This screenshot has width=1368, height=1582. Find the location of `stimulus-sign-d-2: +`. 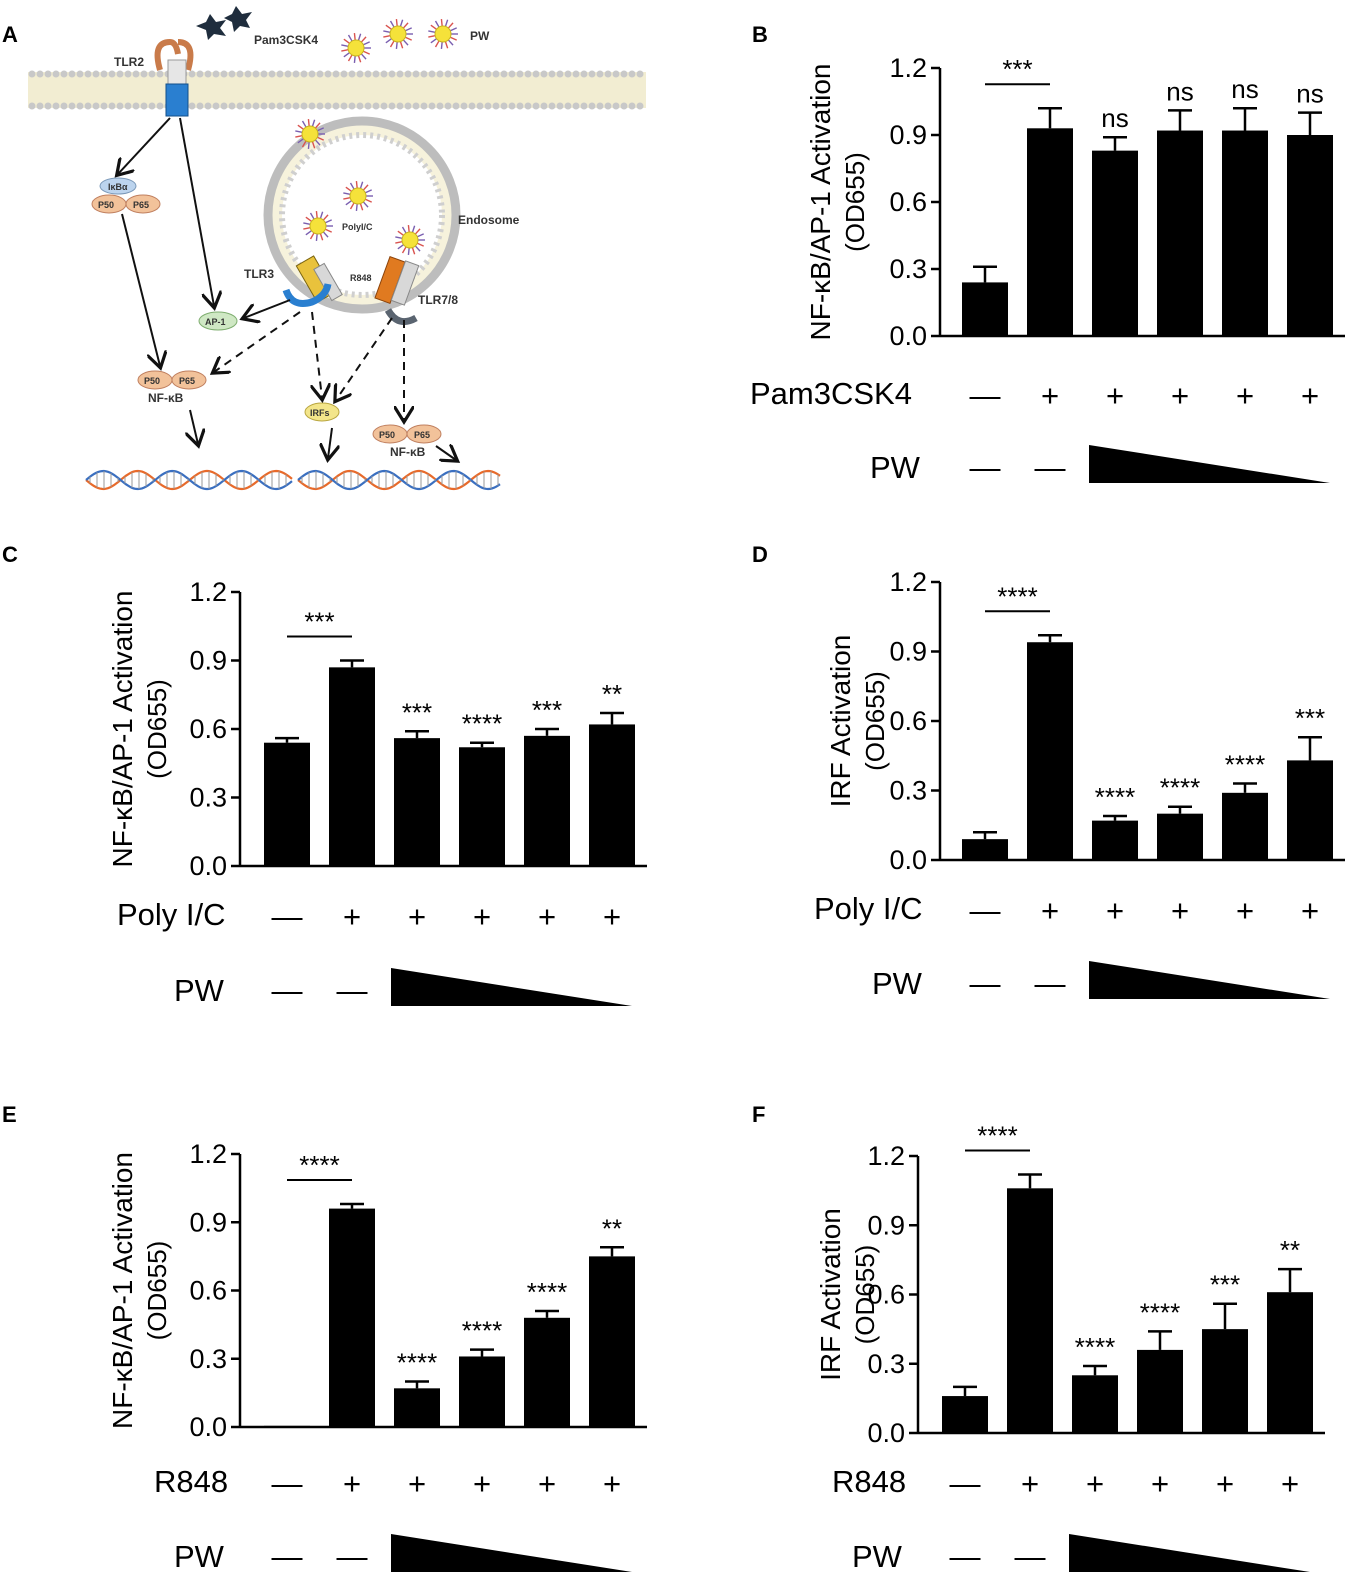

stimulus-sign-d-2: + is located at coordinates (1050, 910).